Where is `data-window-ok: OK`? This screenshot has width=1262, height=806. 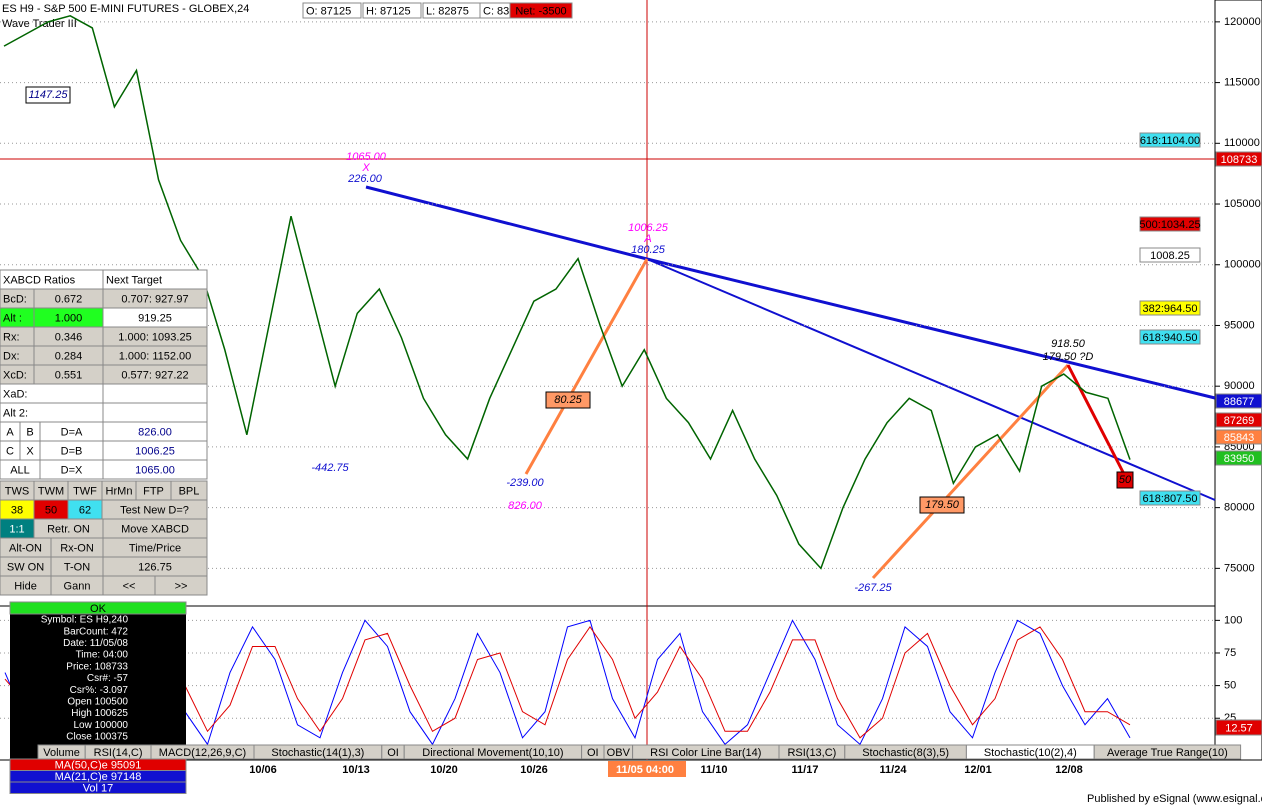 data-window-ok: OK is located at coordinates (98, 609).